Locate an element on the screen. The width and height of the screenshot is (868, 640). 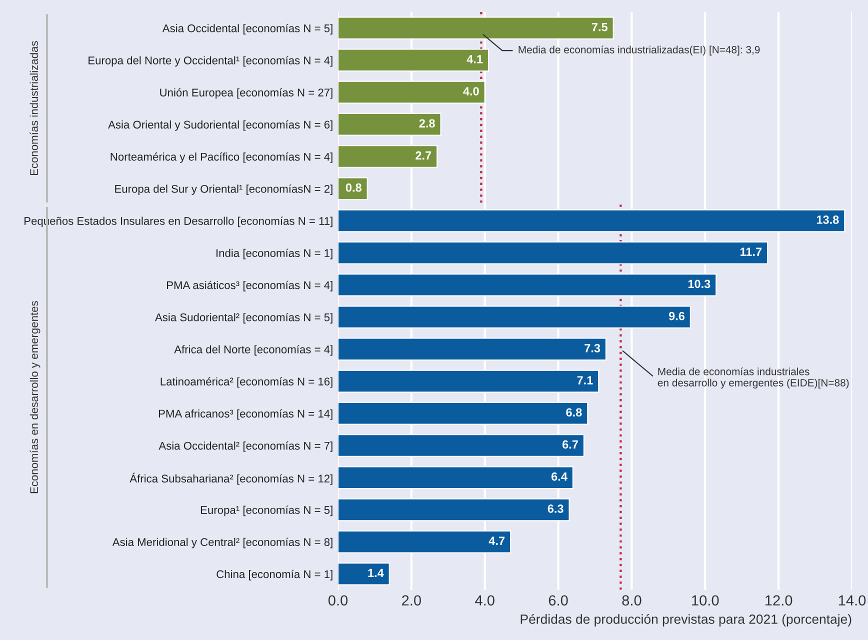
y-tick-label: Pequeños Estados Insulares en Desarrollo [economías N = 11] is located at coordinates (178, 222).